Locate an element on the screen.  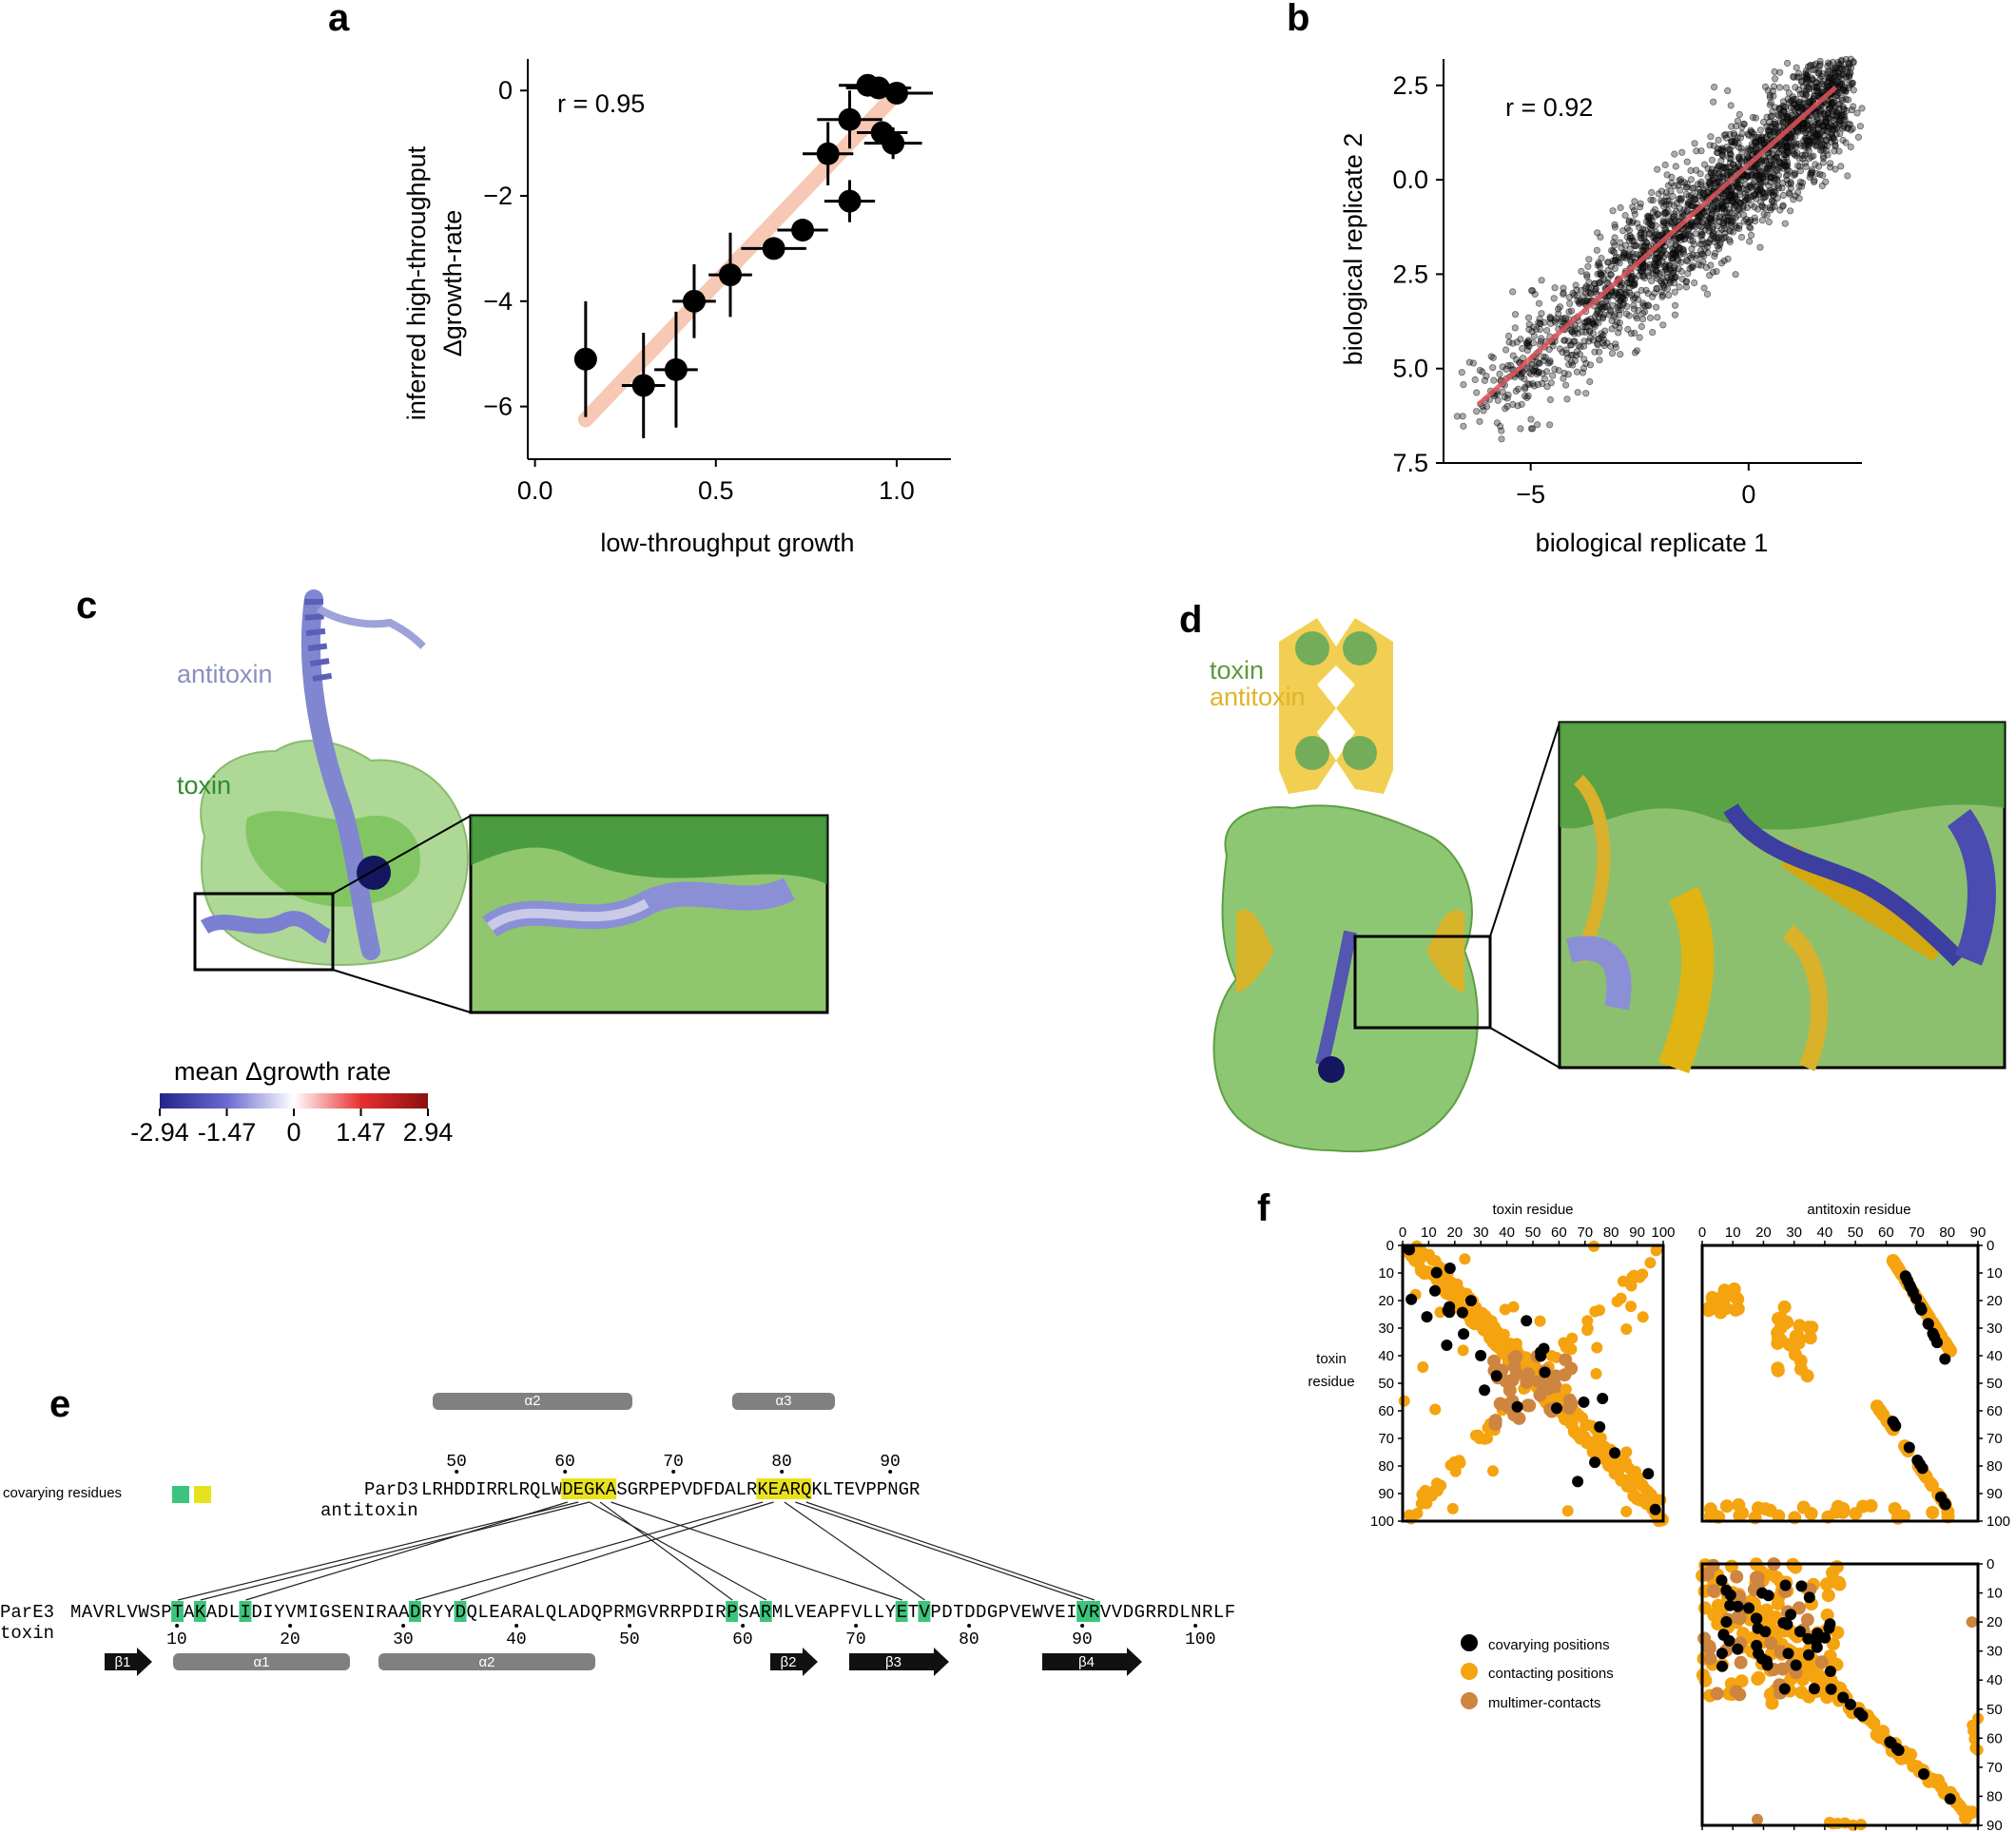
antitoxin-number: 70 is located at coordinates (673, 1462).